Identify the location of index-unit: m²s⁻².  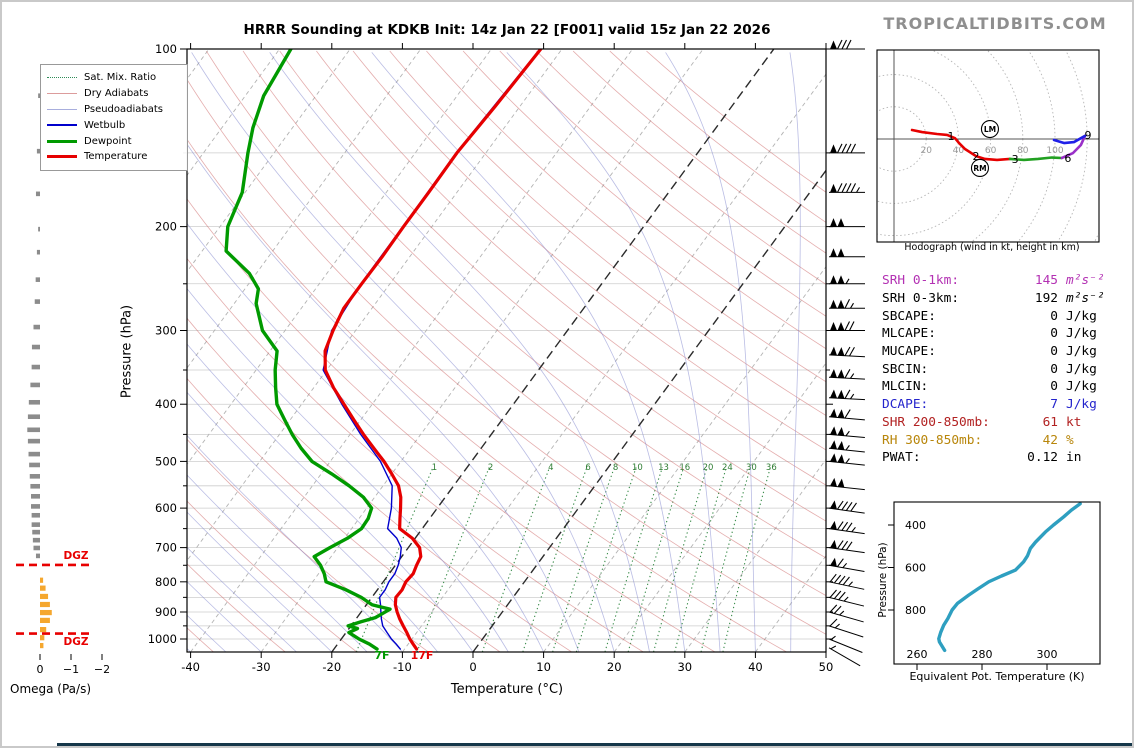
(1085, 299).